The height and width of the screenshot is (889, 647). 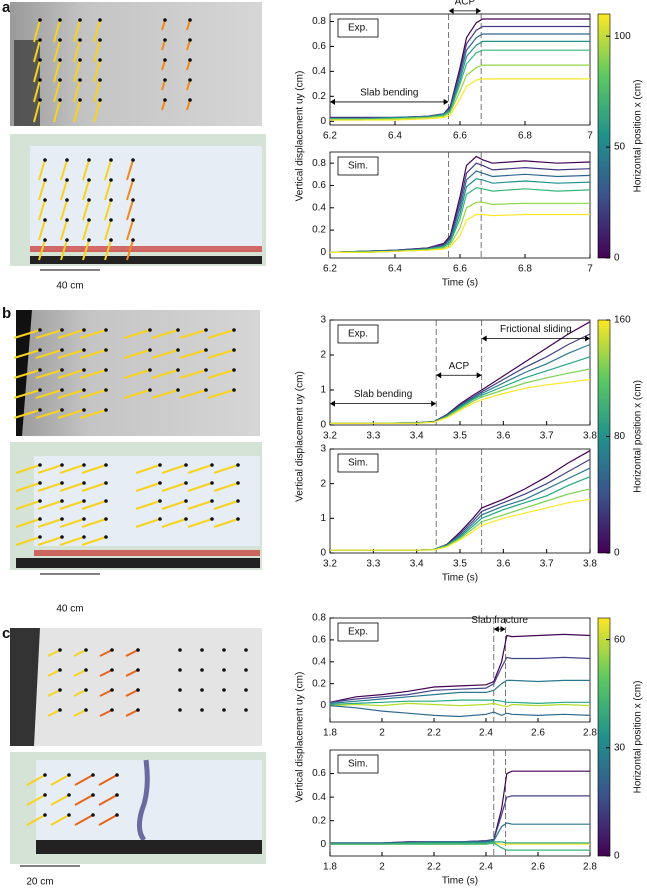 What do you see at coordinates (434, 733) in the screenshot?
I see `x-tick-label: 2.2` at bounding box center [434, 733].